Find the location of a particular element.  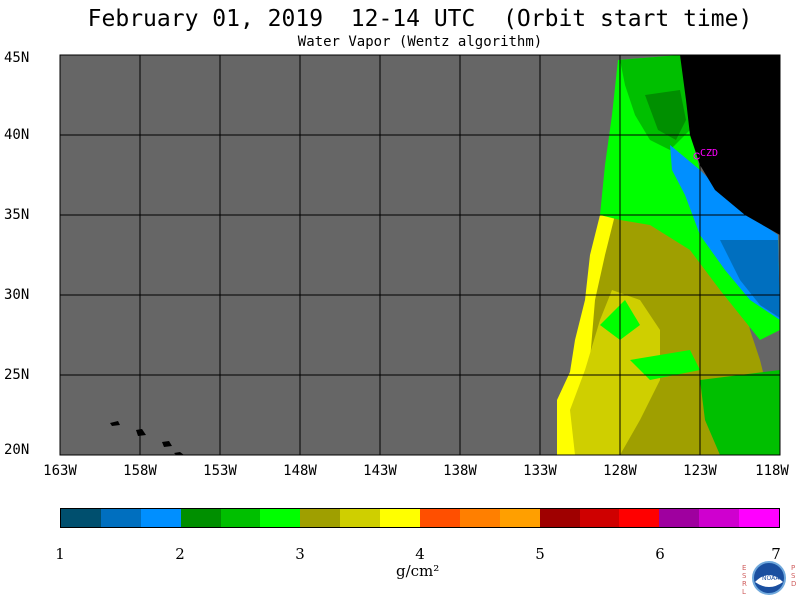

lon-label-158w: 158W is located at coordinates (140, 471).